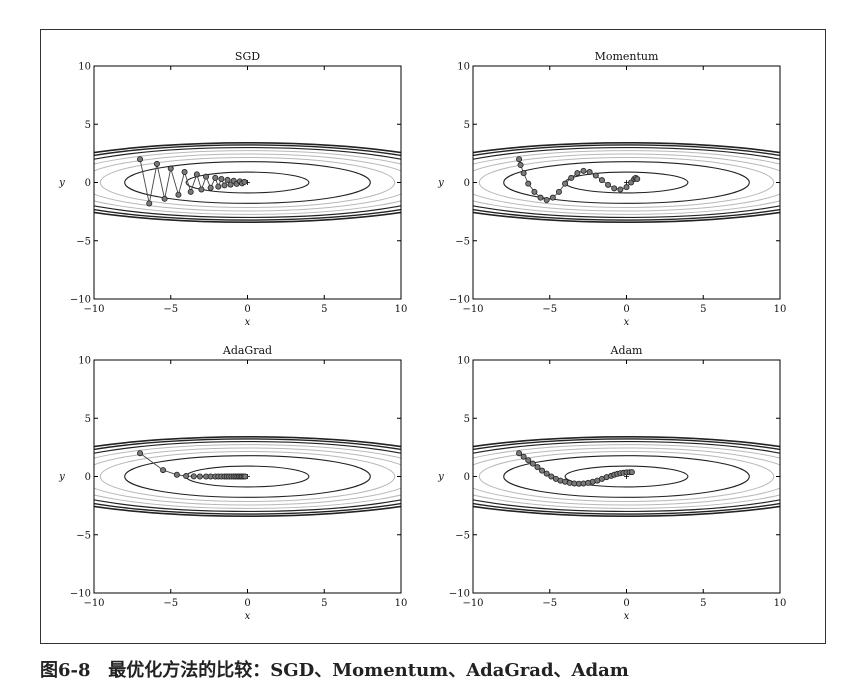 This screenshot has height=699, width=855. I want to click on path-line, so click(578, 180).